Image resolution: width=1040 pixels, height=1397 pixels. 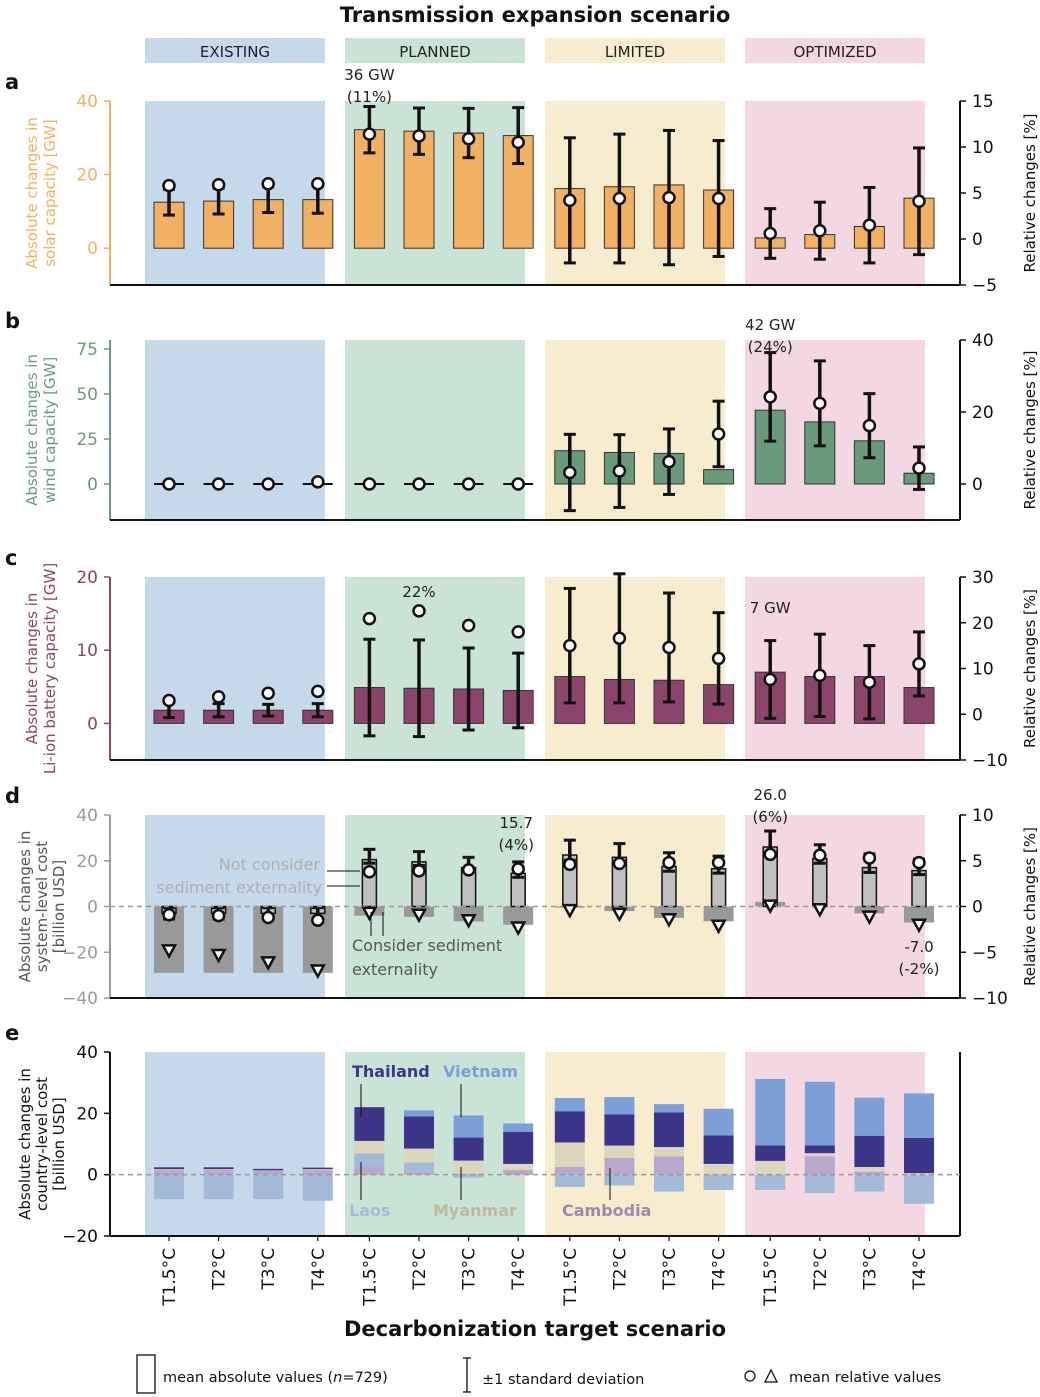 I want to click on panel-letter: c, so click(x=11, y=558).